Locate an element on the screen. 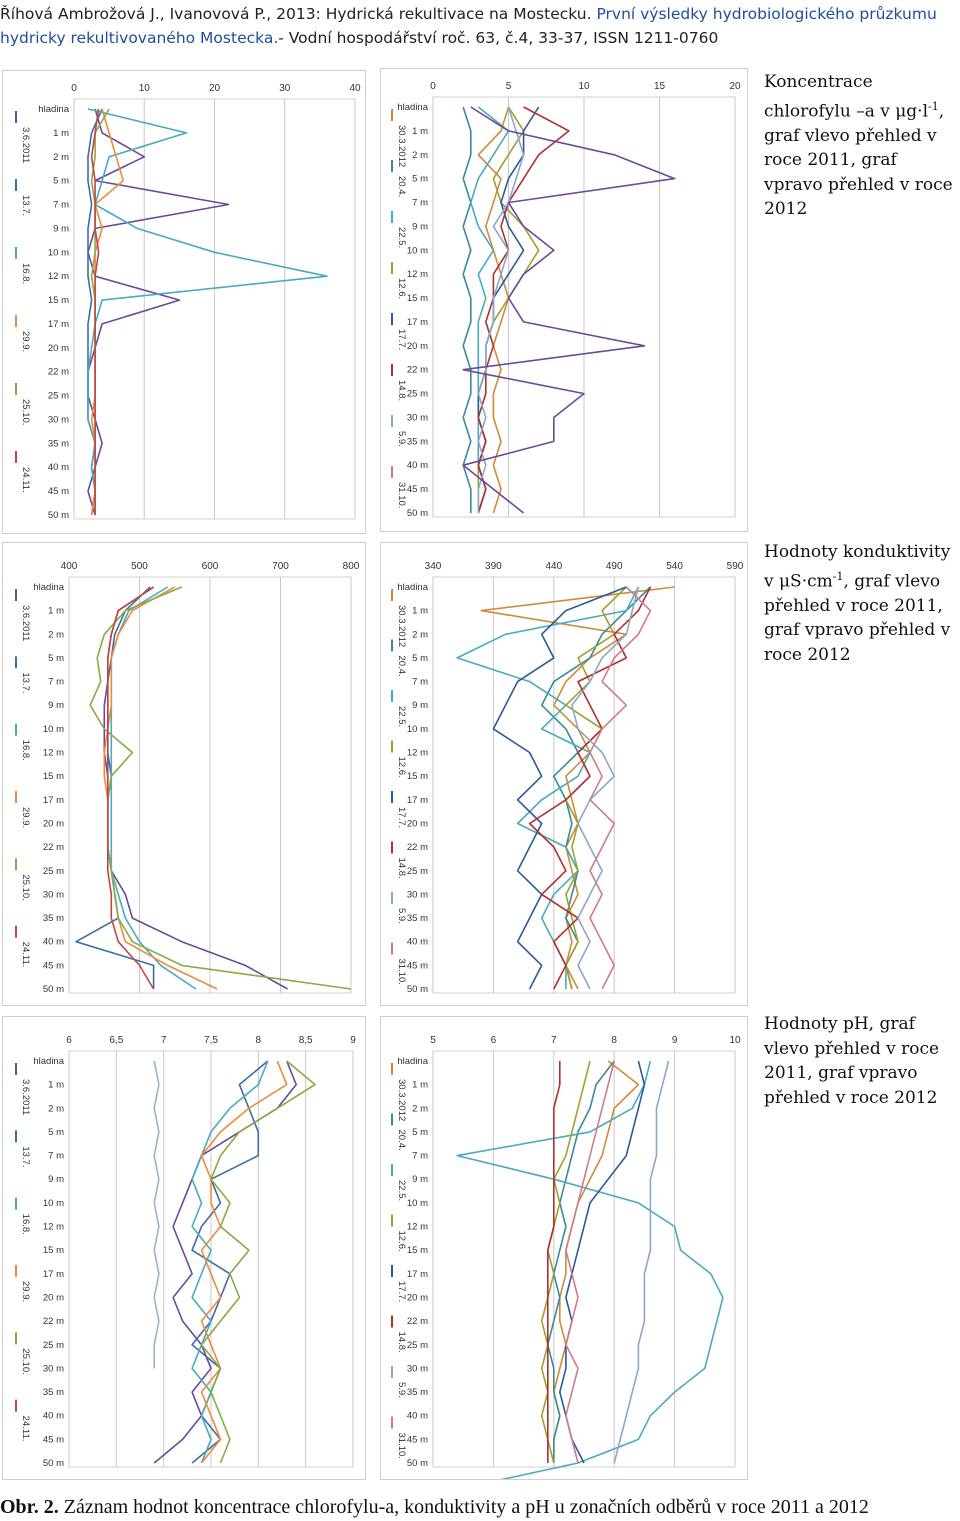 The height and width of the screenshot is (1521, 960). legend-entry: 24.11. is located at coordinates (25, 955).